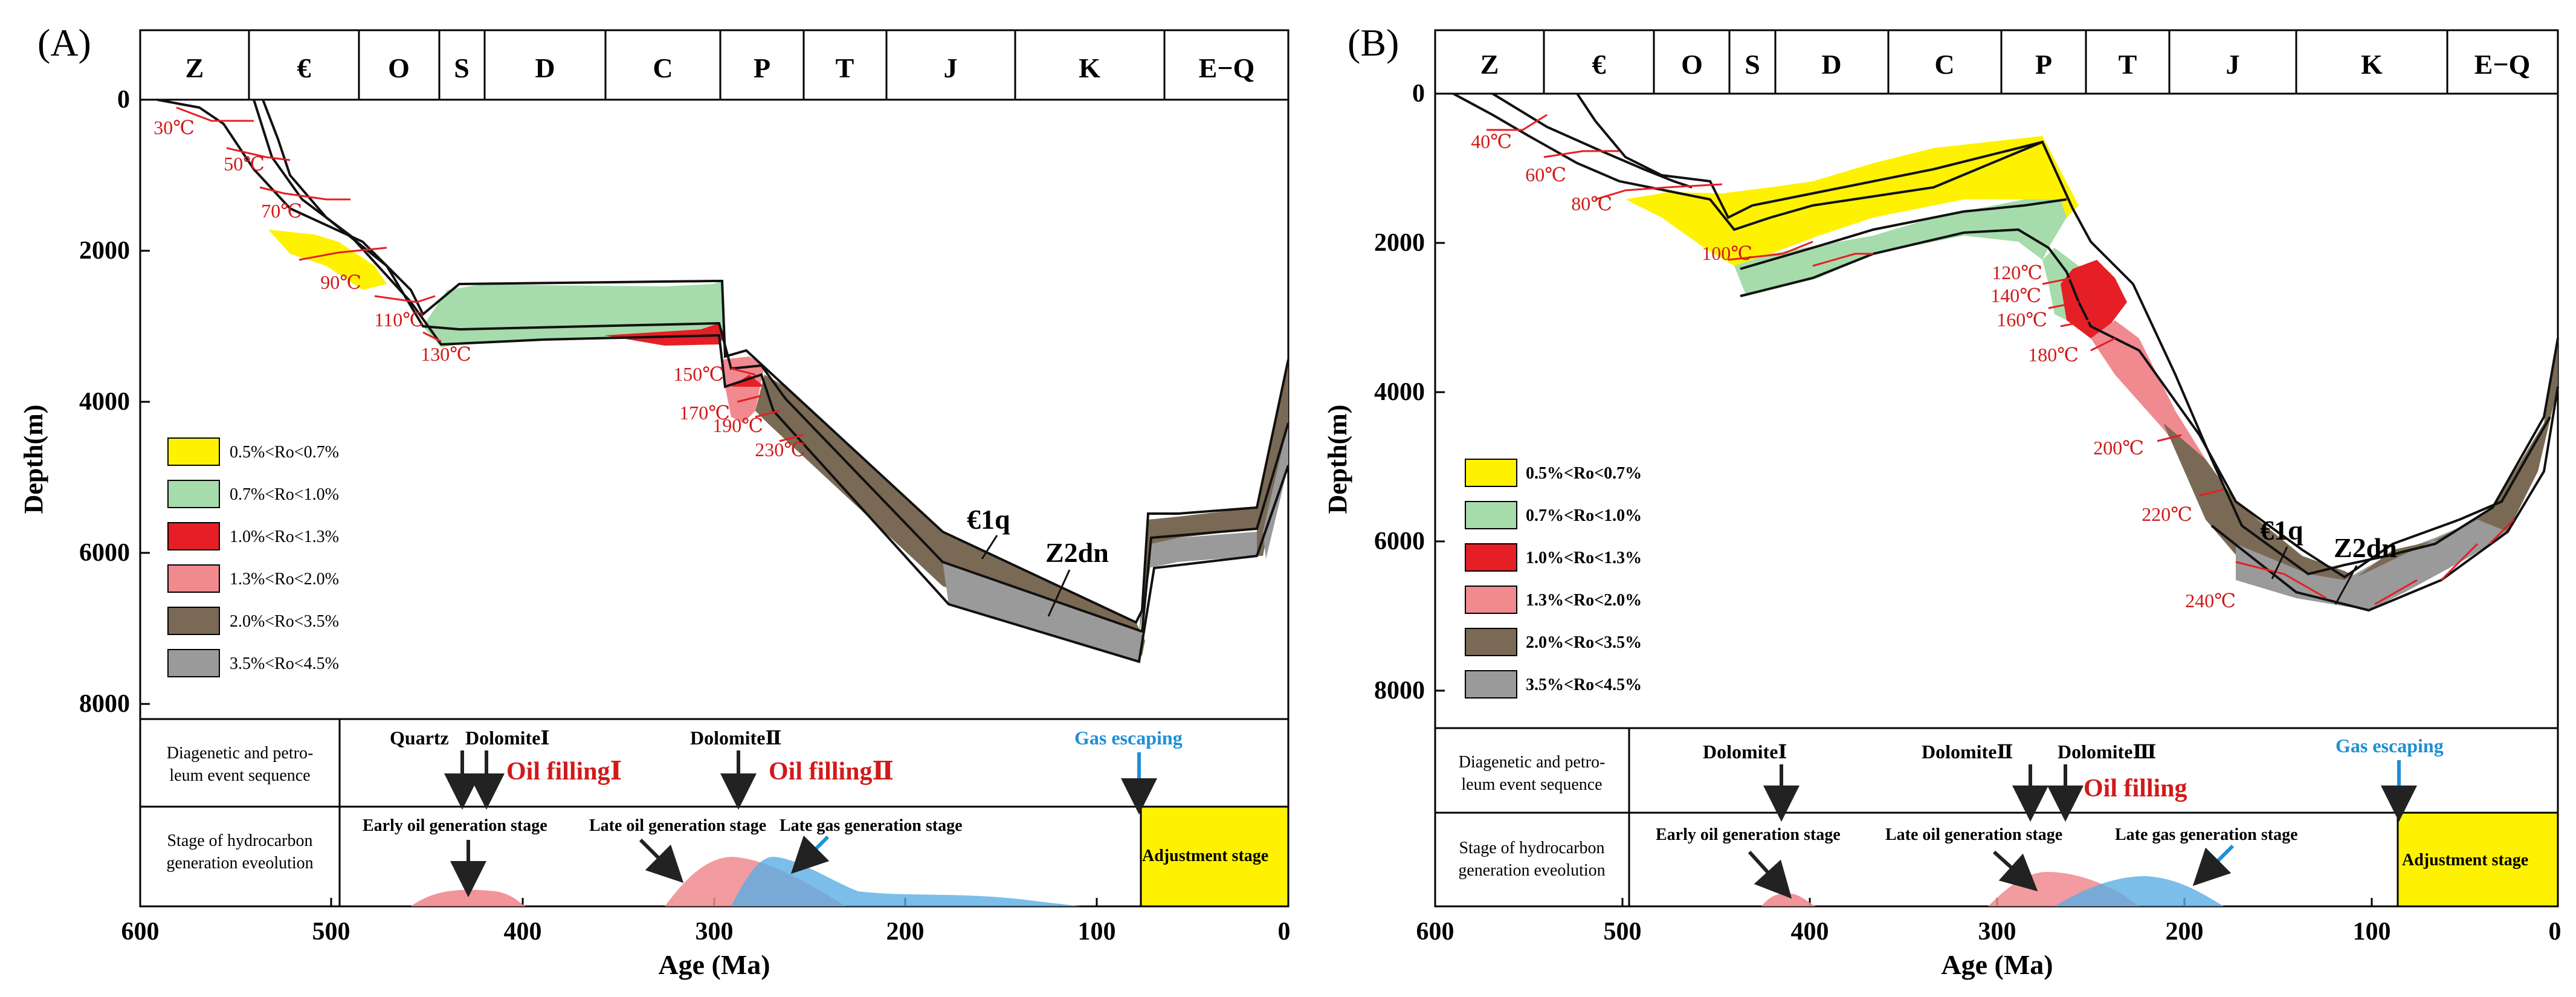 The image size is (2576, 997). What do you see at coordinates (285, 621) in the screenshot?
I see `legend-label: 2.0%<Ro<3.5%` at bounding box center [285, 621].